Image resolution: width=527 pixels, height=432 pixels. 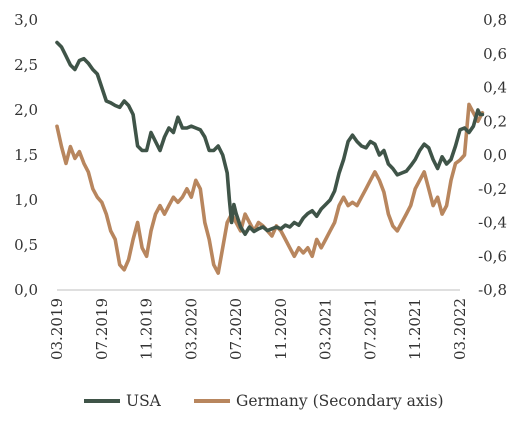 I want to click on right-tick-label: 0,2, so click(x=495, y=121).